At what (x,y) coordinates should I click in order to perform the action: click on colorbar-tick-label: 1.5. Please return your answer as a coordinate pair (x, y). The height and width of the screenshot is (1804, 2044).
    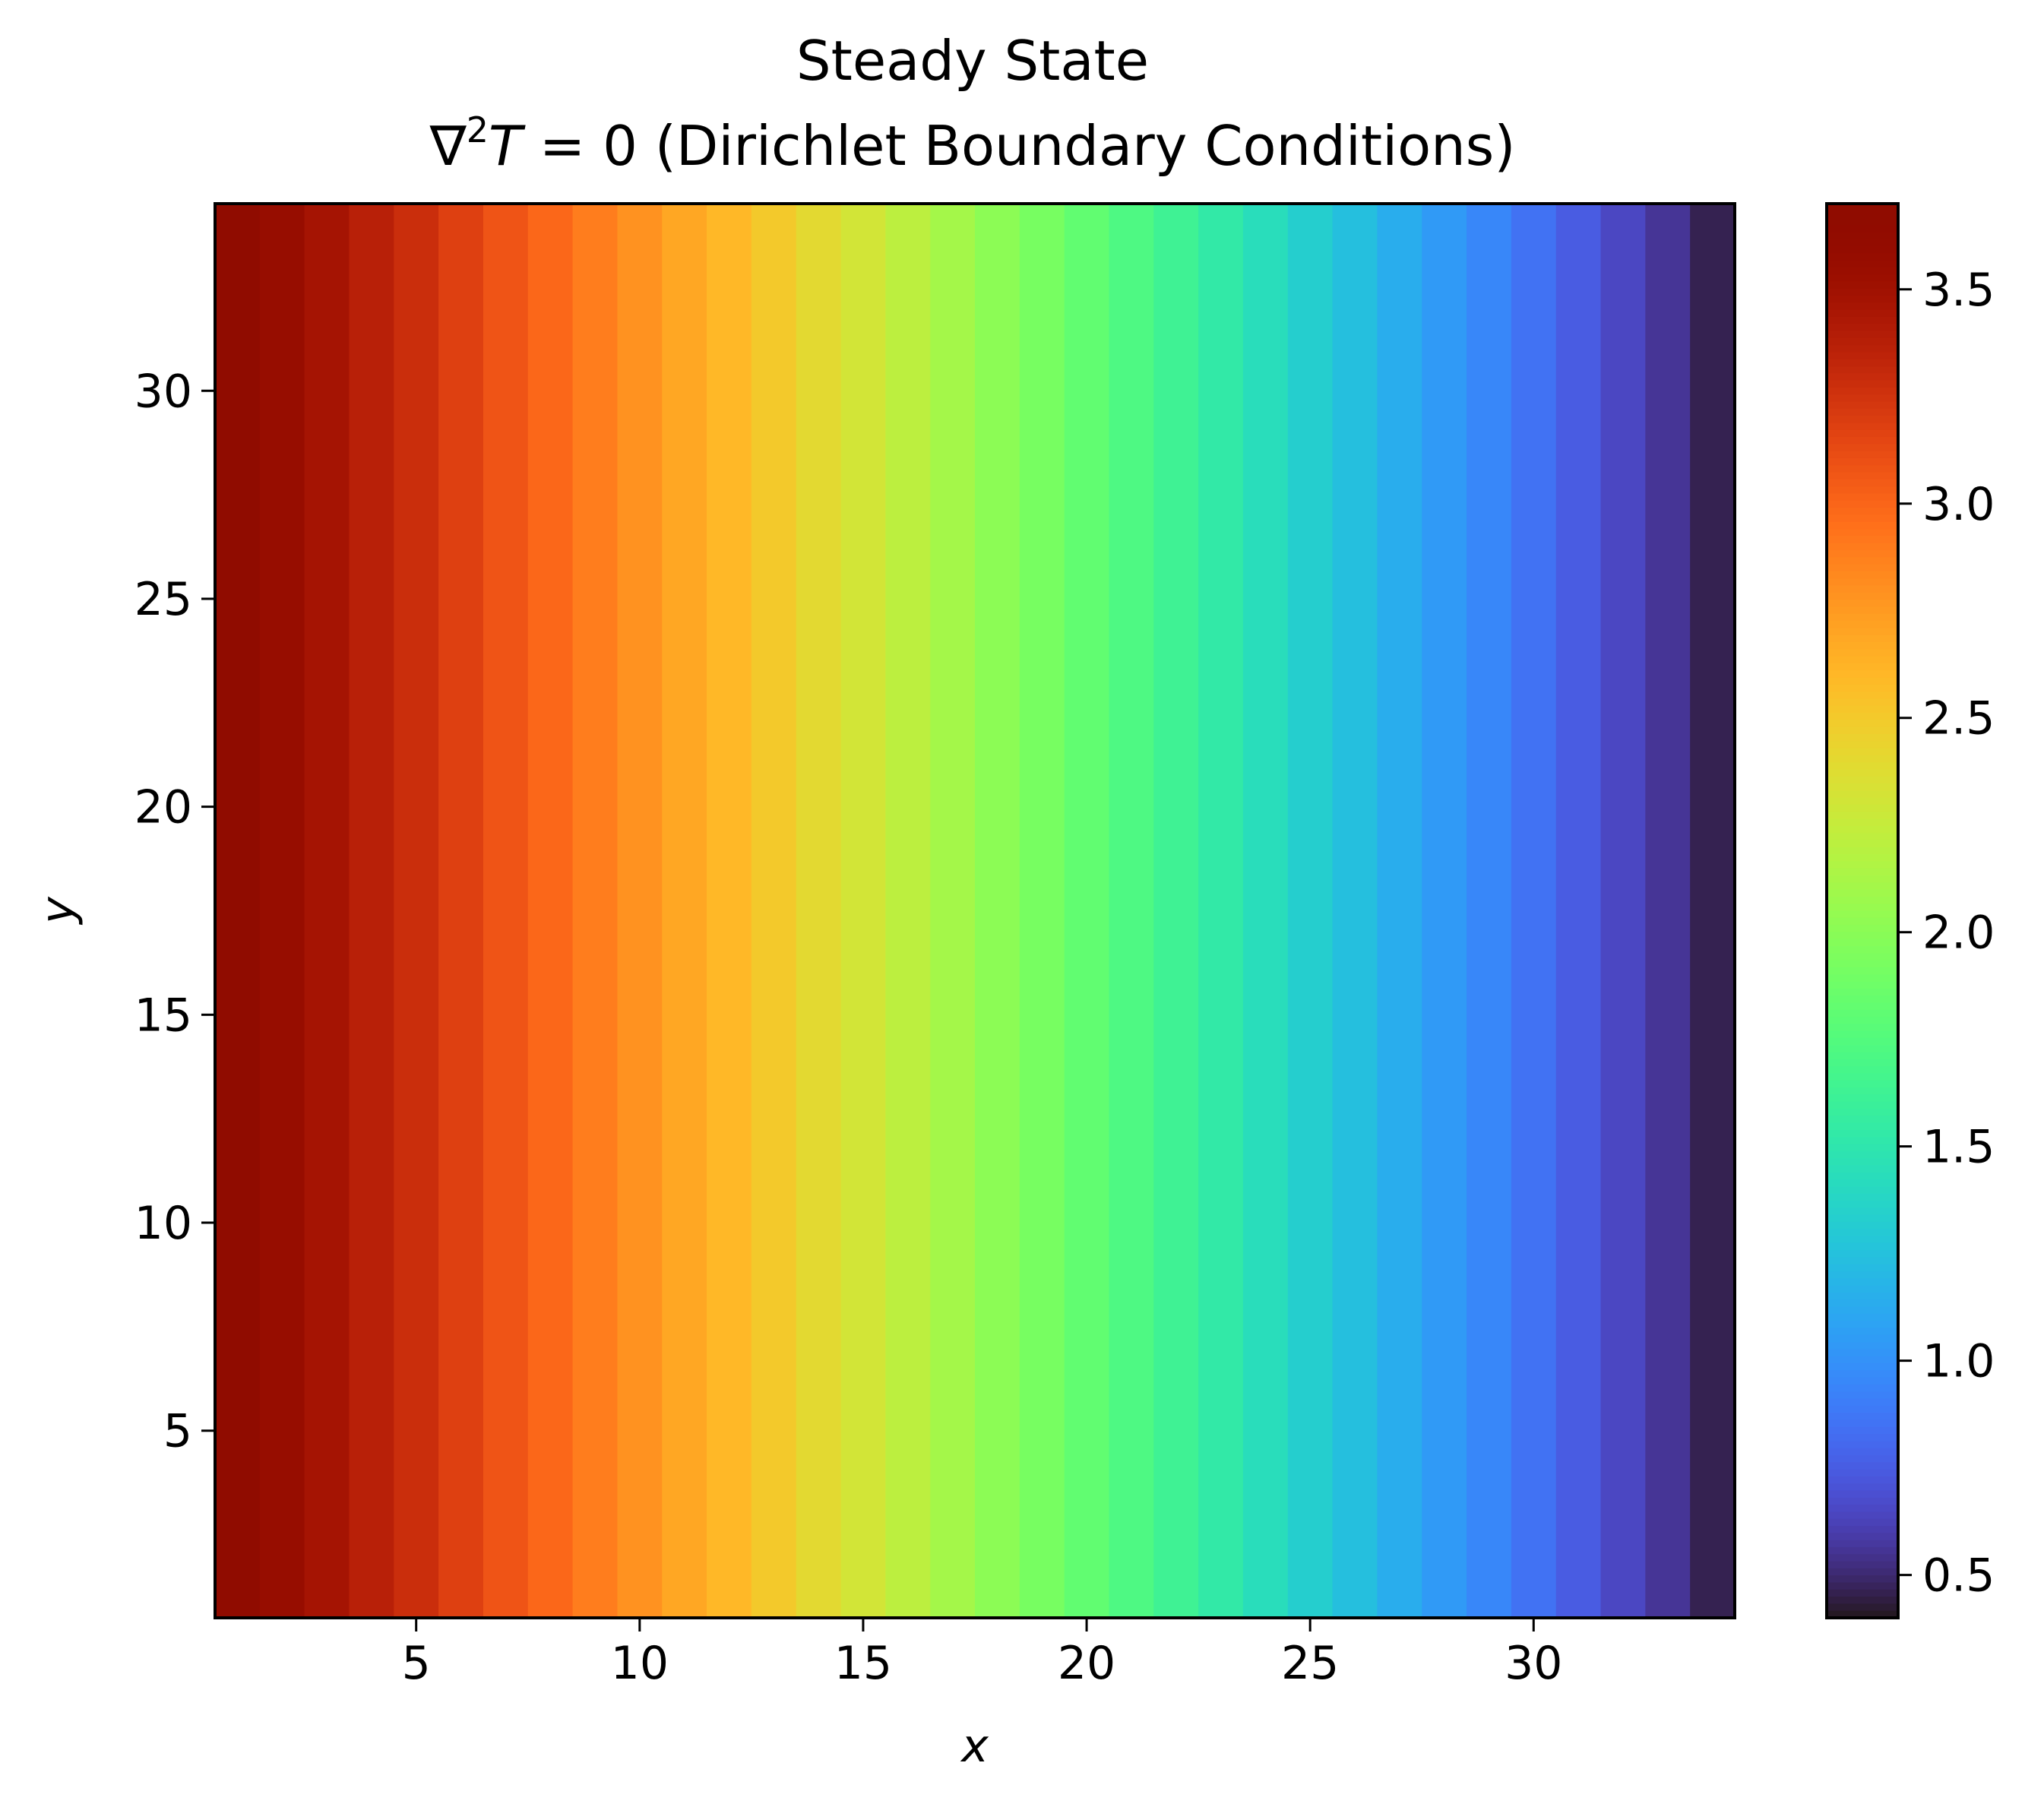
    Looking at the image, I should click on (1958, 1147).